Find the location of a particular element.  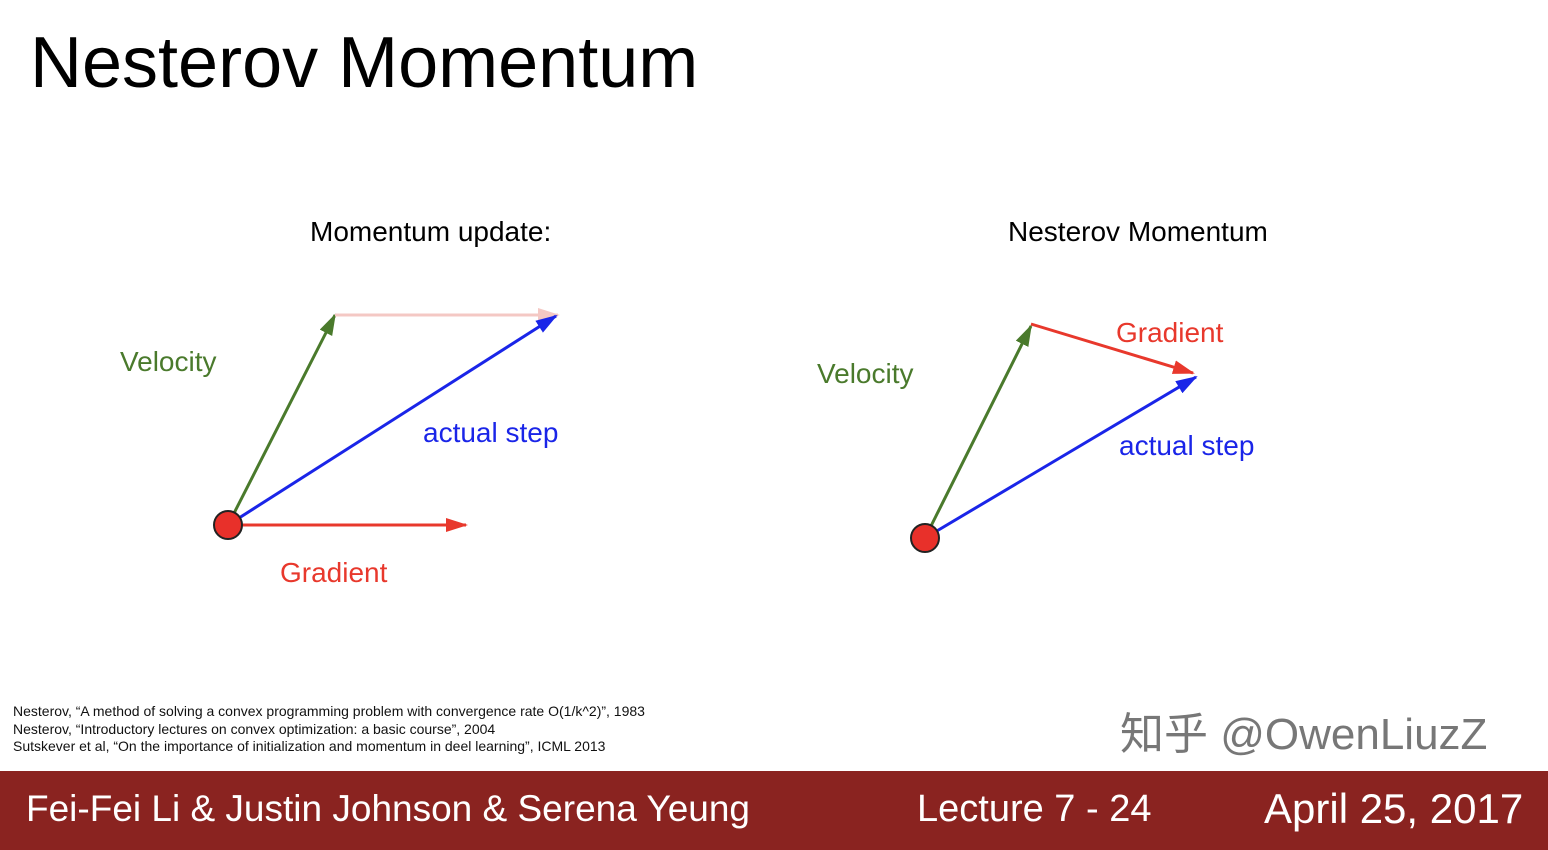

footer-date: April 25, 2017 is located at coordinates (1394, 808).